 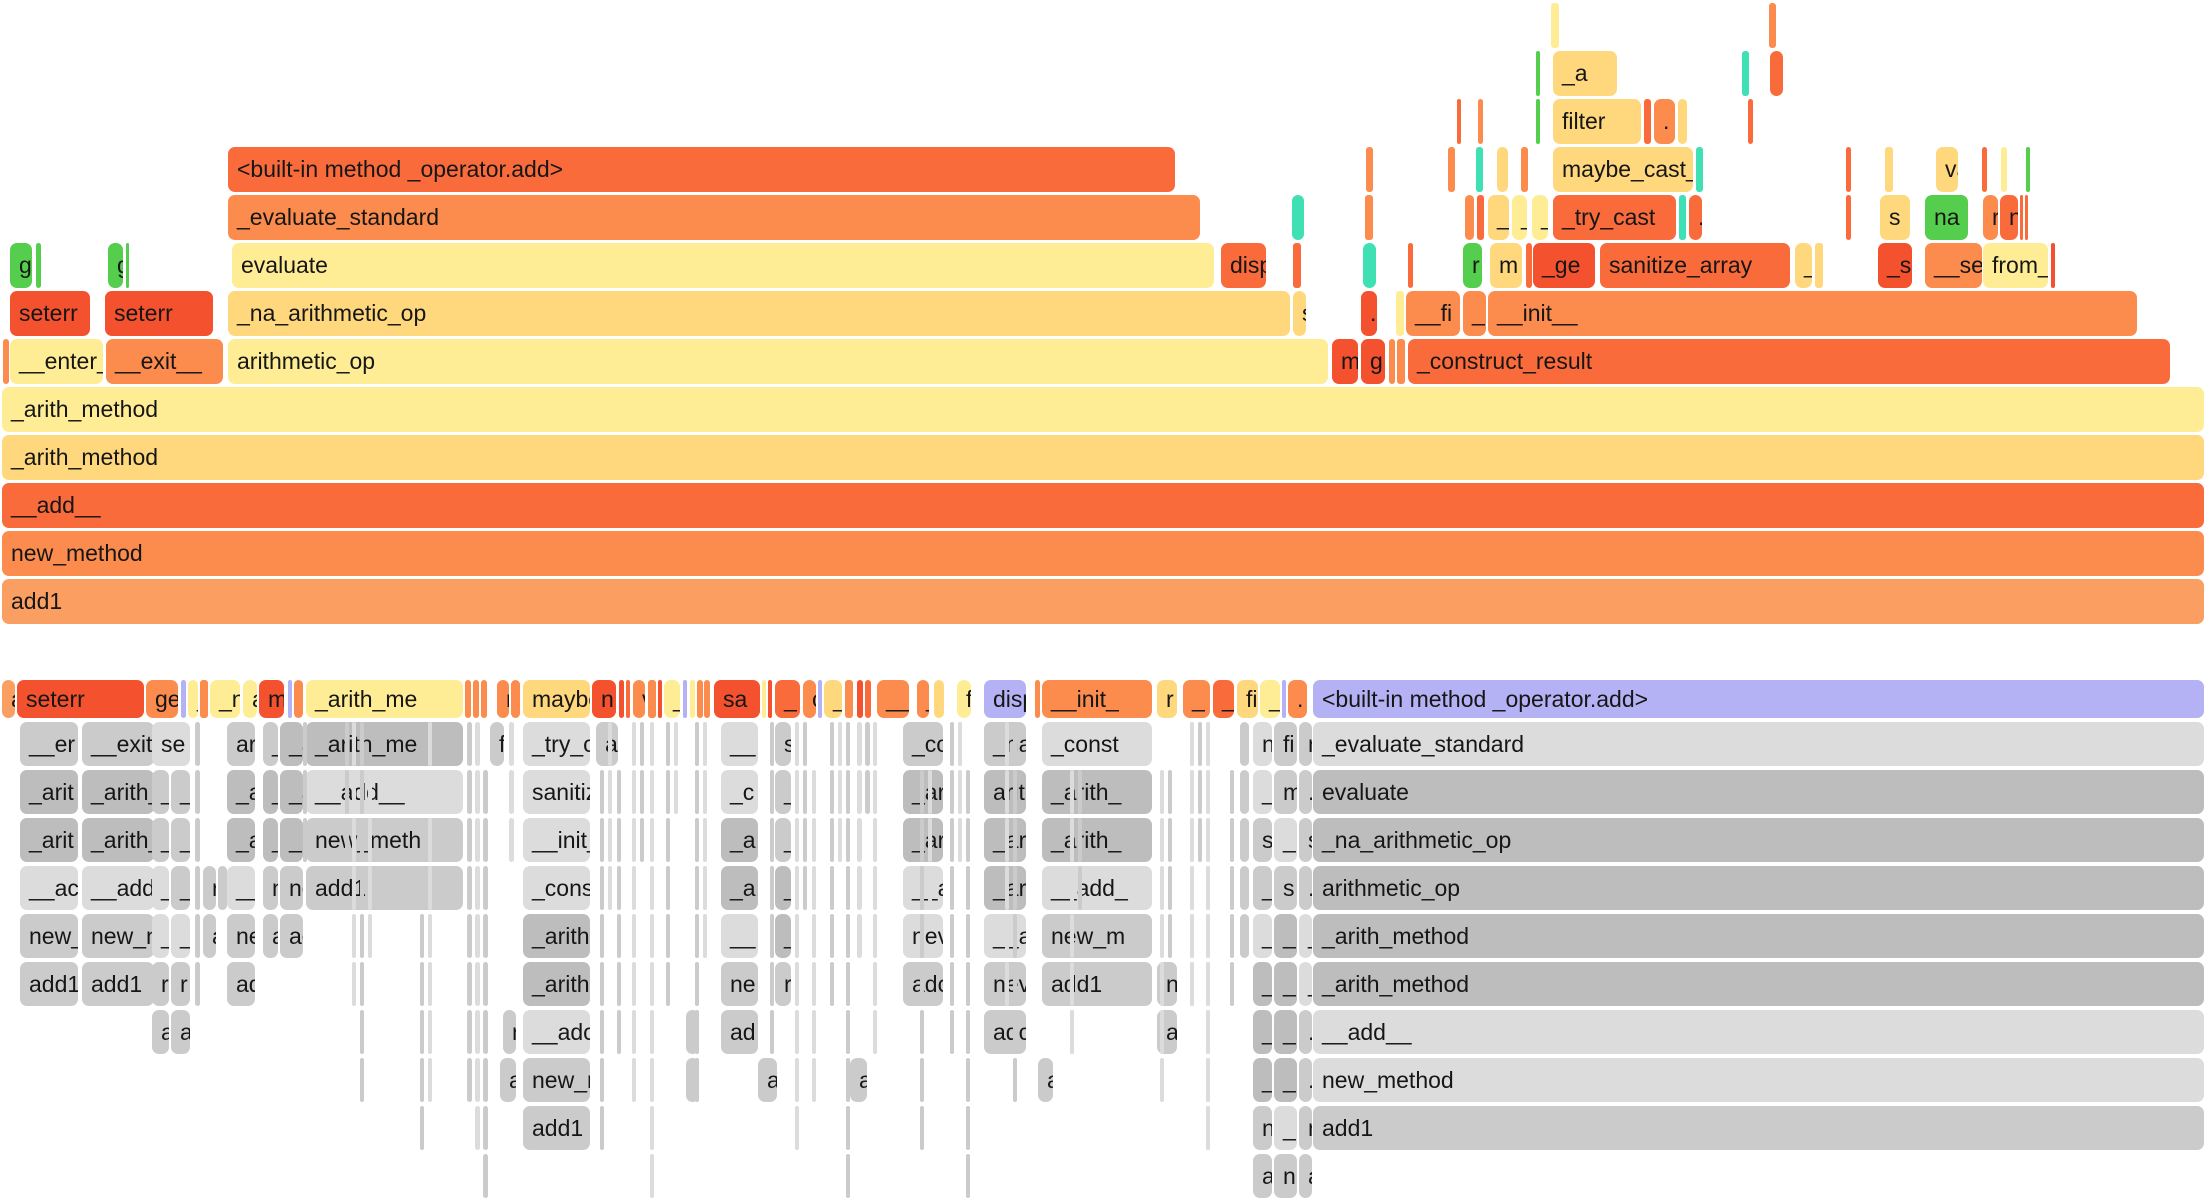 I want to click on frame-ad: ad, so click(x=241, y=984).